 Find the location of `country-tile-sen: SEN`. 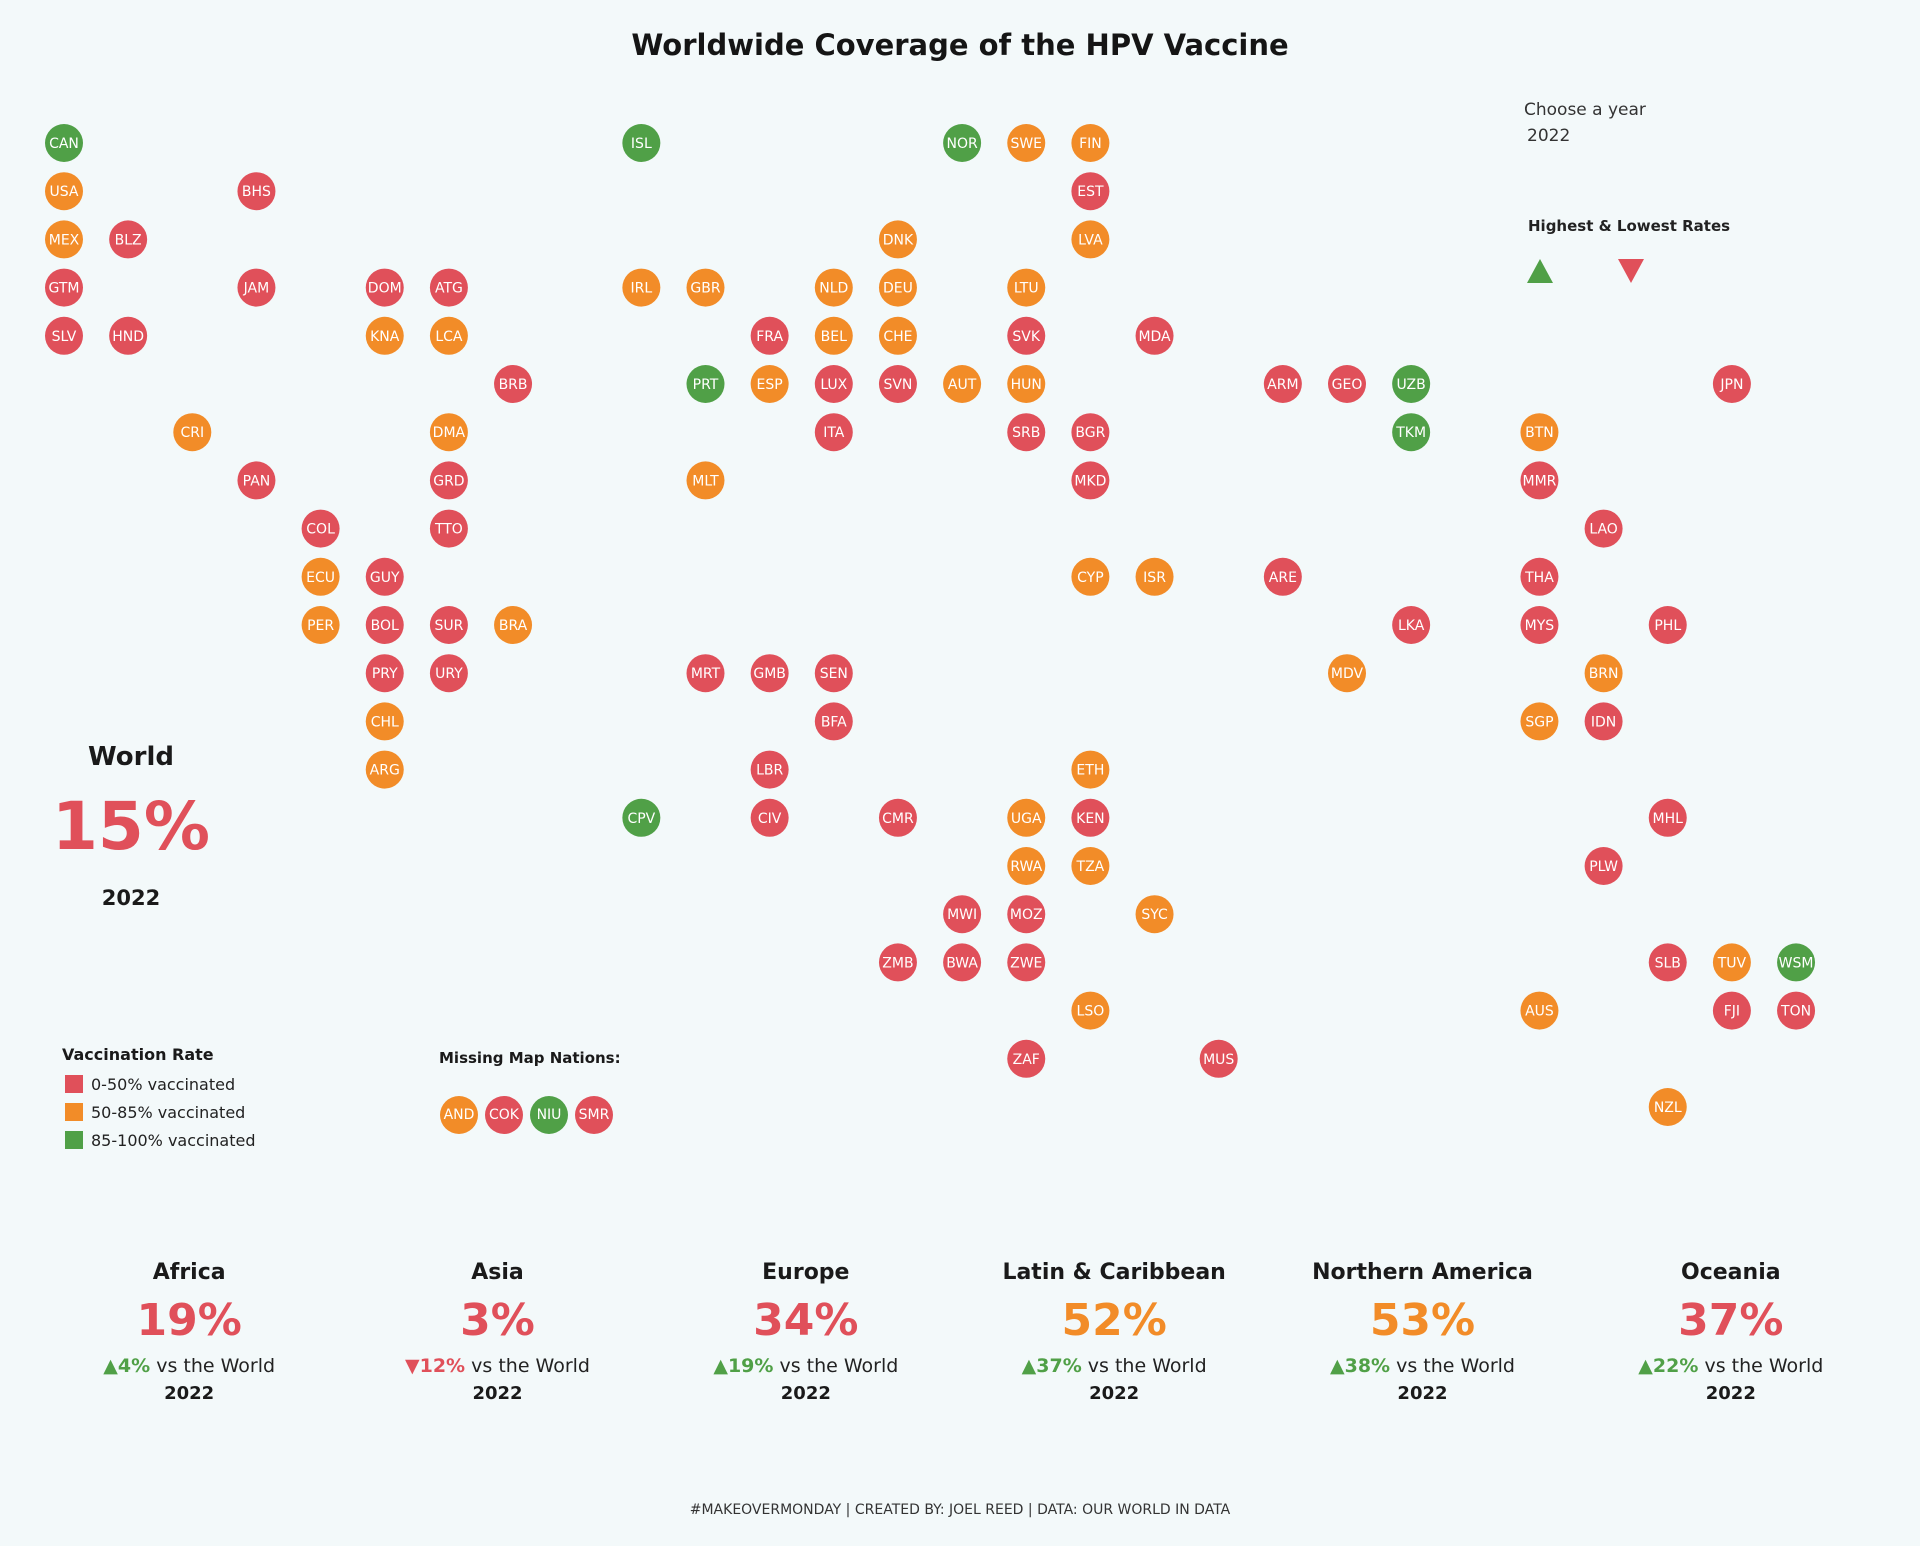

country-tile-sen: SEN is located at coordinates (833, 673).